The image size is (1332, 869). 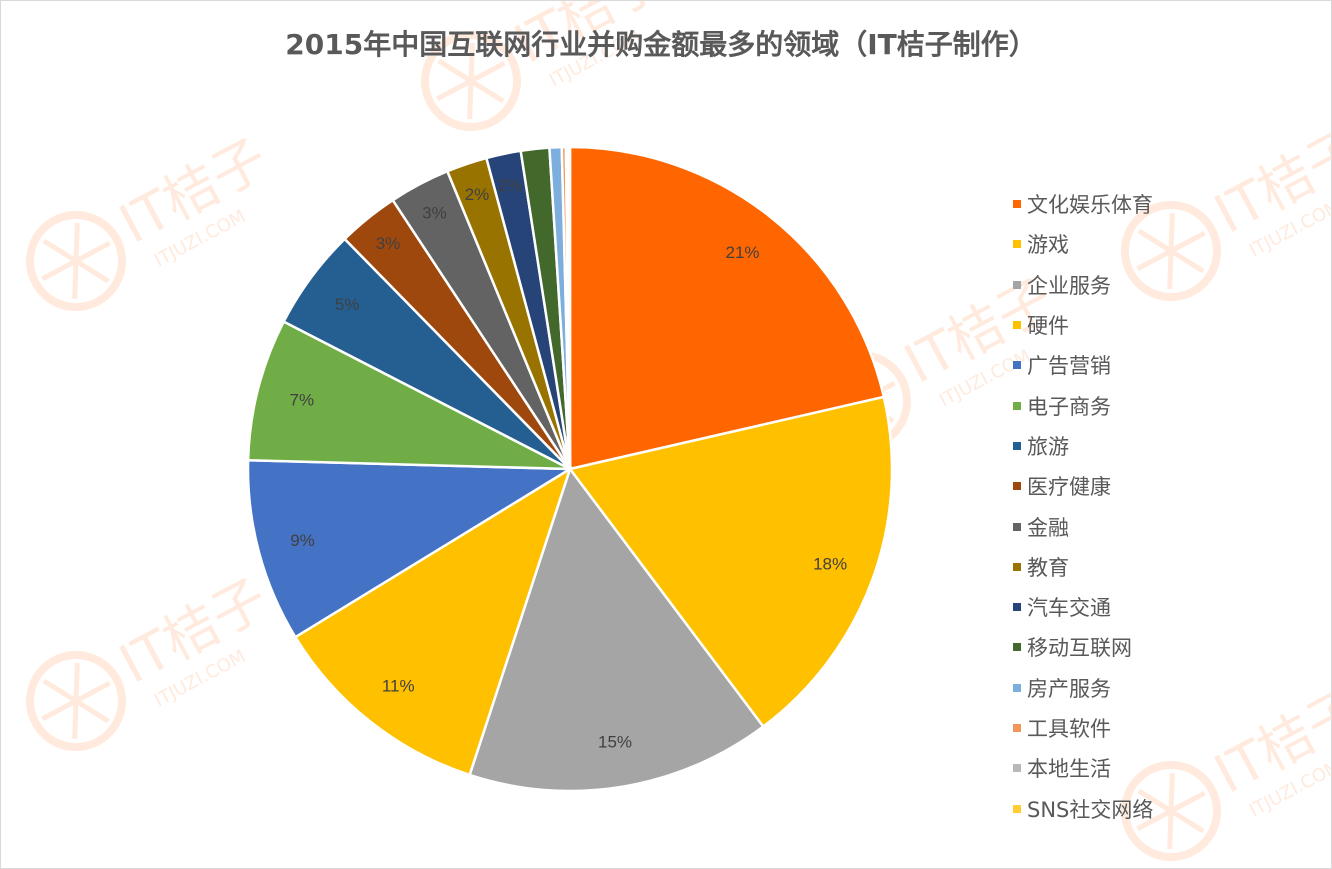 I want to click on legend-item: 文化娱乐体育, so click(x=1083, y=204).